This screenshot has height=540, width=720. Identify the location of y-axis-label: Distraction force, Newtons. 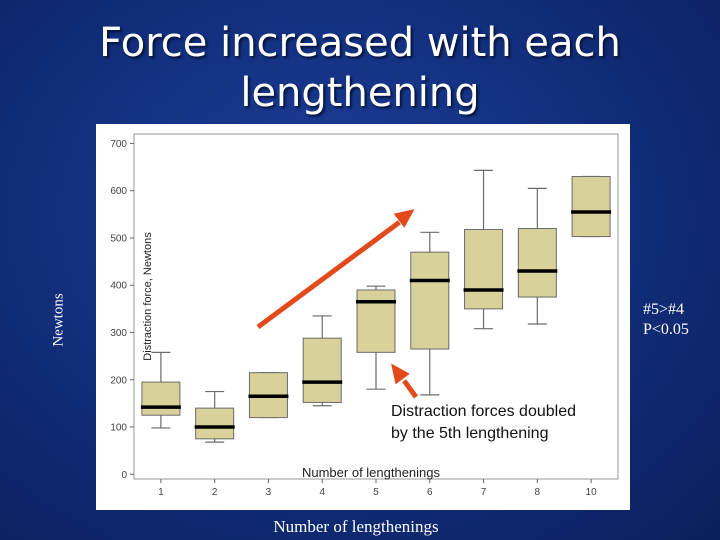
(148, 296).